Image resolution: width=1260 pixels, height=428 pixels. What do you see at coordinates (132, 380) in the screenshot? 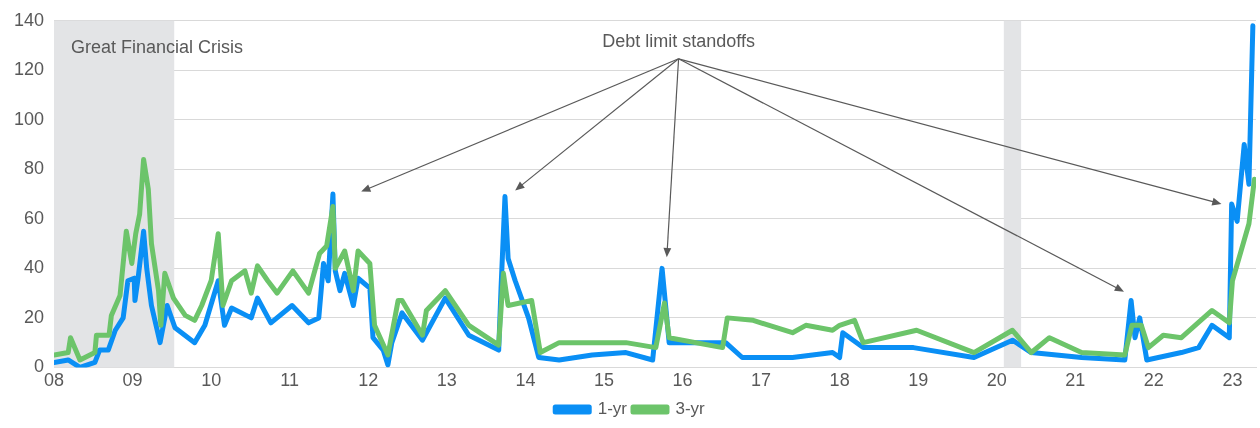
I see `x-tick-label: 09` at bounding box center [132, 380].